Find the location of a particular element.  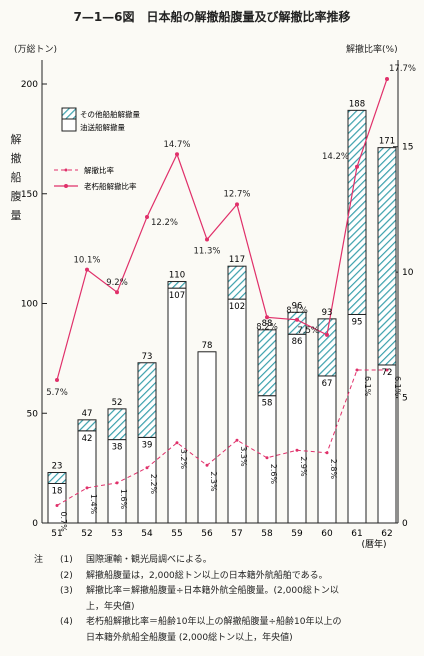

x-tick-label: 55 is located at coordinates (176, 534).